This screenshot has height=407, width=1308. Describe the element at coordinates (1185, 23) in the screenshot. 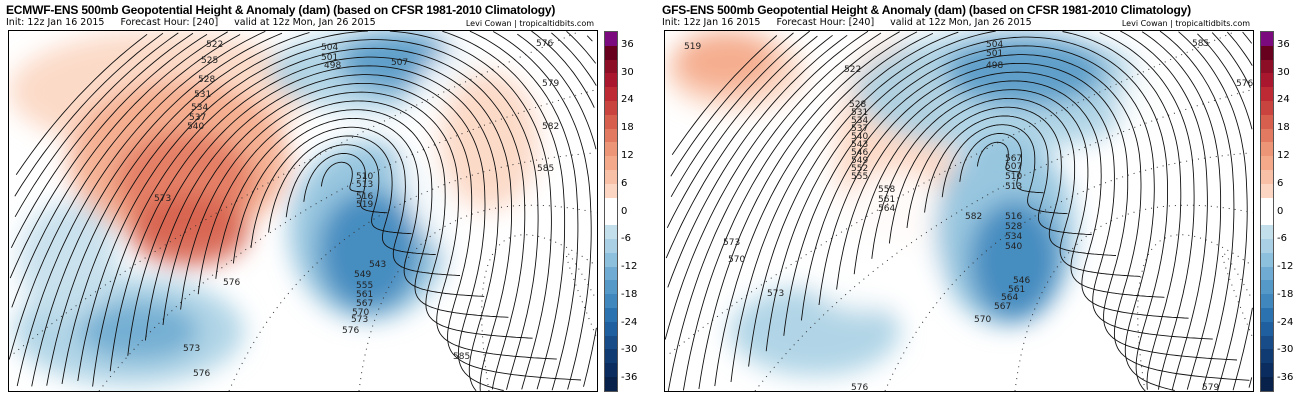

I see `credit: Levi Cowan | tropicaltidbits.com` at that location.